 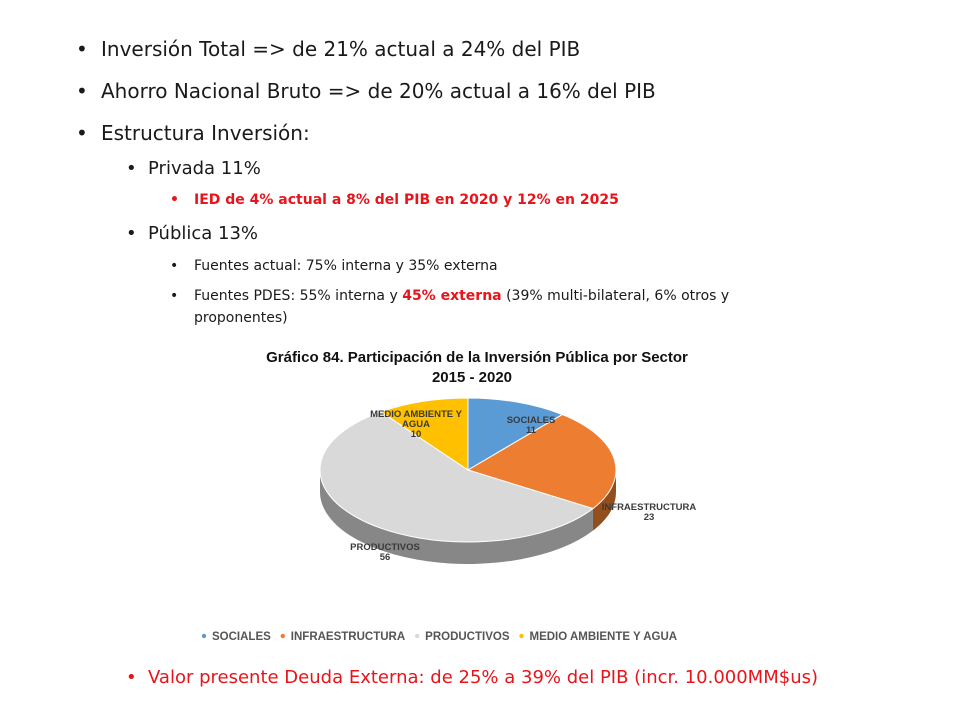 I want to click on legend-label-medio-ambiente-y-agua: MEDIO AMBIENTE Y AGUA, so click(x=604, y=637).